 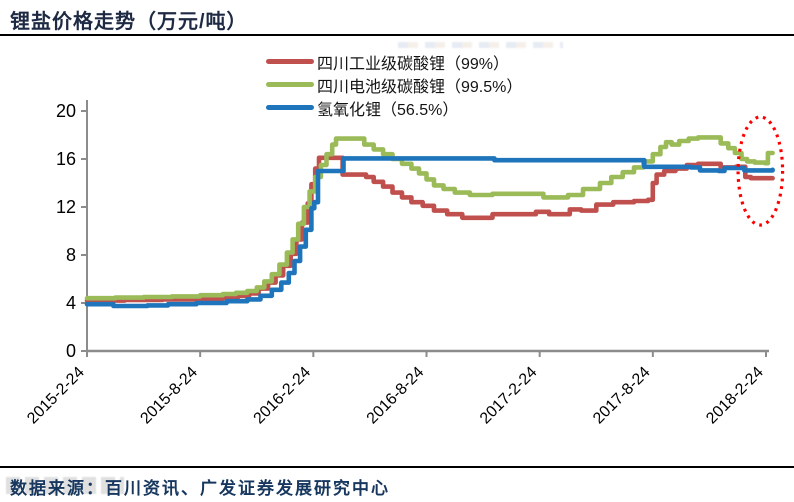 What do you see at coordinates (413, 64) in the screenshot?
I see `legend-label: 四川工业级碳酸锂（99%）` at bounding box center [413, 64].